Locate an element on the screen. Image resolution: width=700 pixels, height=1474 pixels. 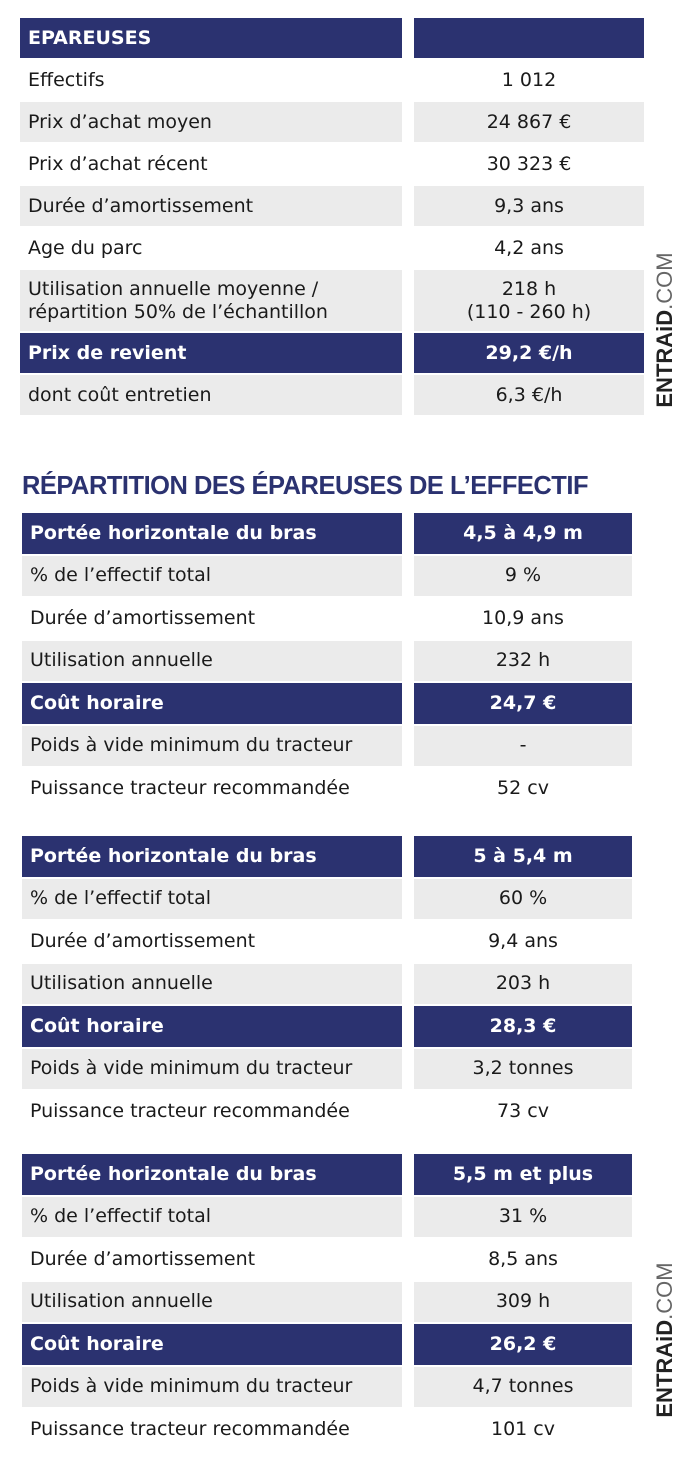
row-value: 10,9 ans is located at coordinates (523, 618).